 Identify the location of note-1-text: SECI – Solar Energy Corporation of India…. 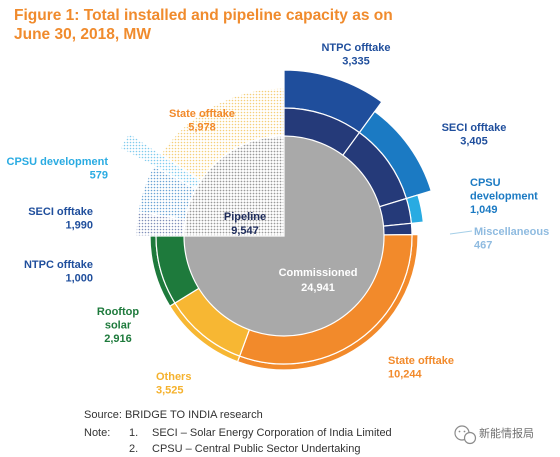
(272, 433).